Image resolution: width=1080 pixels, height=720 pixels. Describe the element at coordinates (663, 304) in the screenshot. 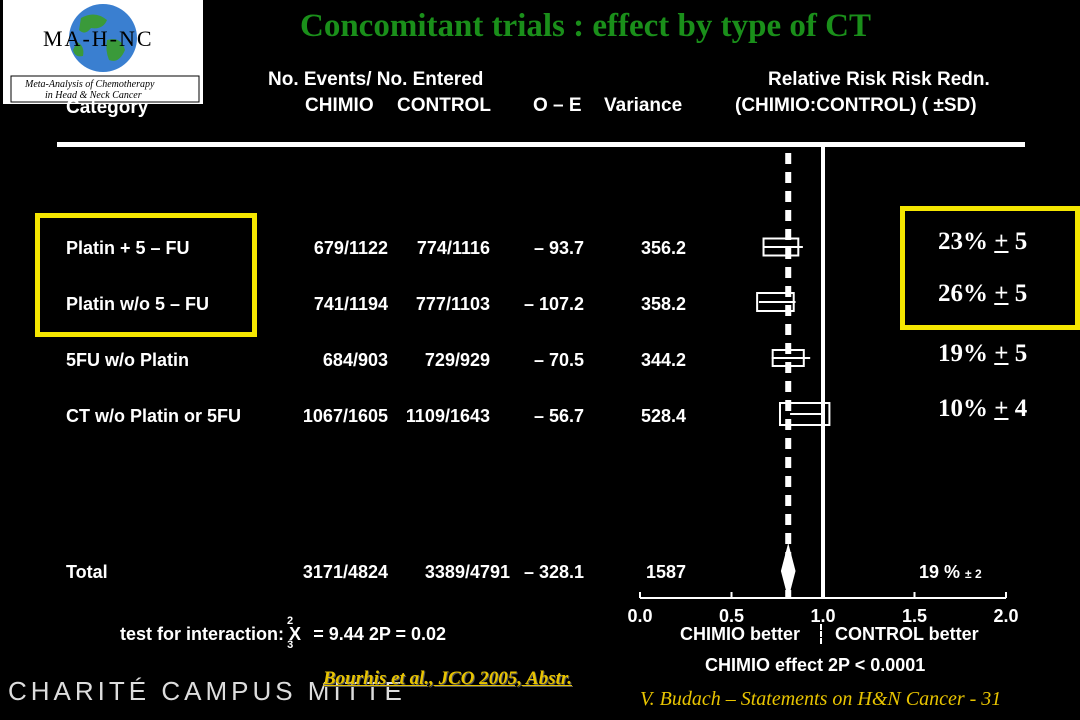

I see `row-variance: 358.2` at that location.